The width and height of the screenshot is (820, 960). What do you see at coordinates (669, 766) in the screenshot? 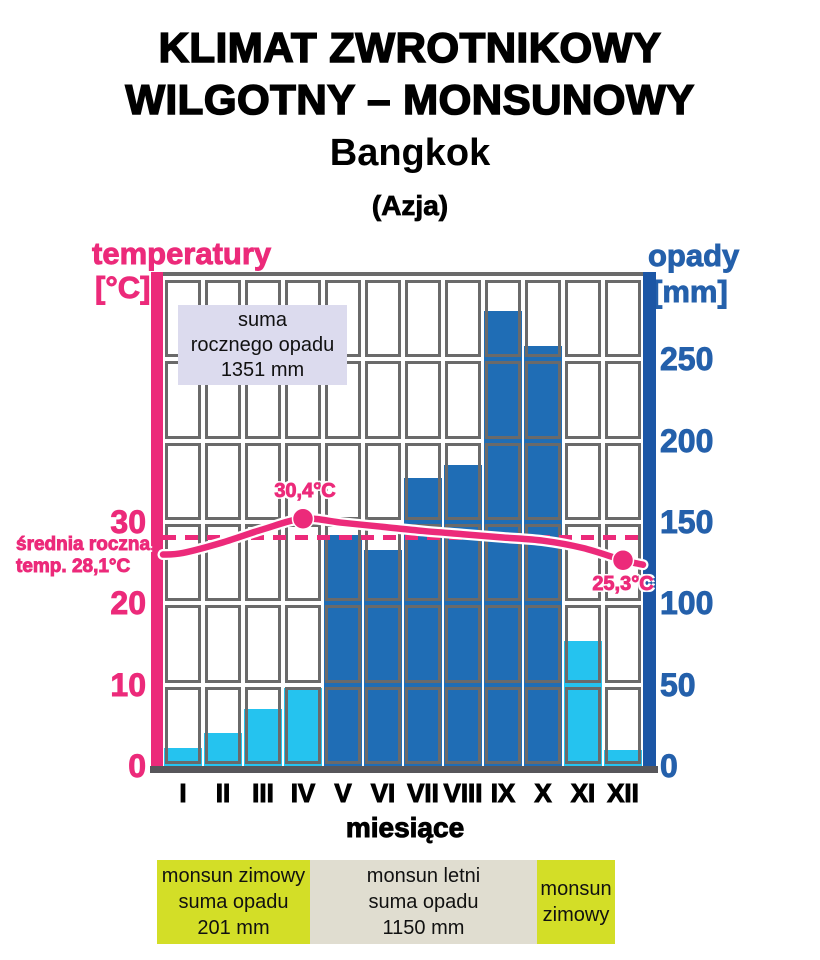
I see `right-tick-0: 0` at bounding box center [669, 766].